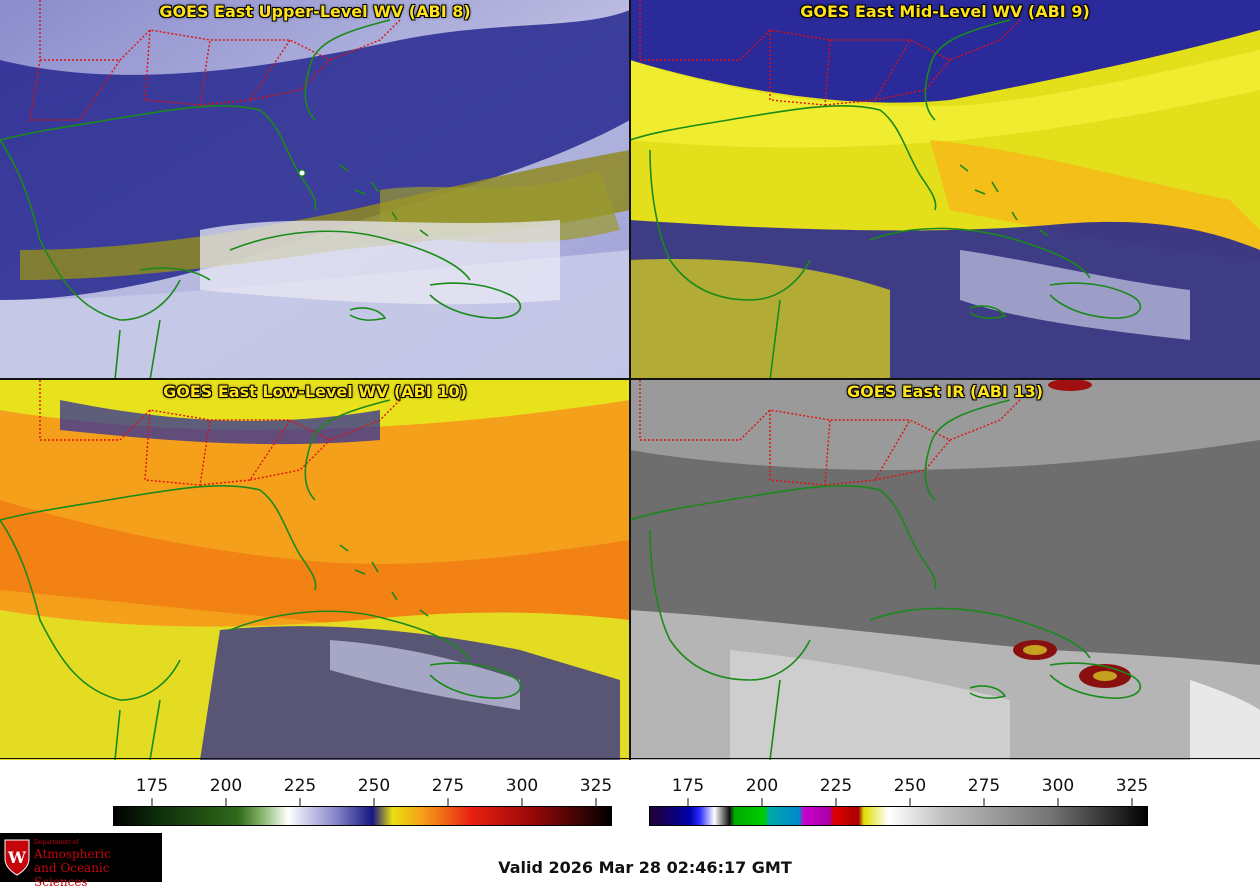  I want to click on colorbar-right-ticks: 175 200 225 250 275 300 325, so click(898, 791).